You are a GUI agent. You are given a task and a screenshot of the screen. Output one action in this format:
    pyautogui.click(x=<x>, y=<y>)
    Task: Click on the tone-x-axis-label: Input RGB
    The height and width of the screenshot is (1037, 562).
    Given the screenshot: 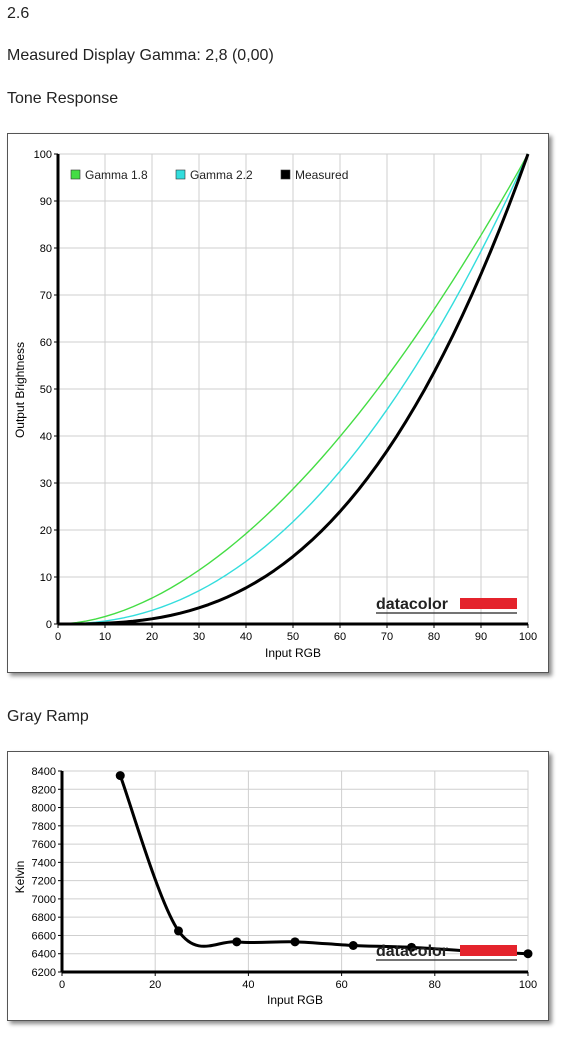 What is the action you would take?
    pyautogui.click(x=293, y=653)
    